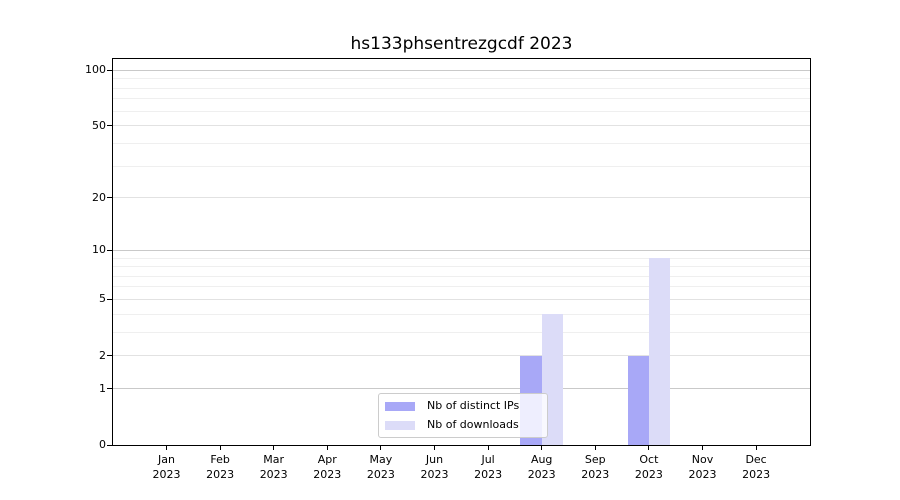 Image resolution: width=900 pixels, height=500 pixels. Describe the element at coordinates (102, 444) in the screenshot. I see `y-tick-label: 0` at that location.